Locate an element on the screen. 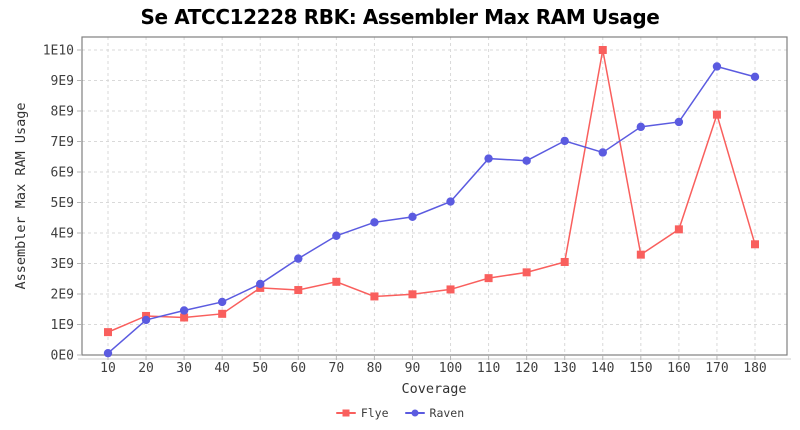  x-tick-label: 180 is located at coordinates (754, 368).